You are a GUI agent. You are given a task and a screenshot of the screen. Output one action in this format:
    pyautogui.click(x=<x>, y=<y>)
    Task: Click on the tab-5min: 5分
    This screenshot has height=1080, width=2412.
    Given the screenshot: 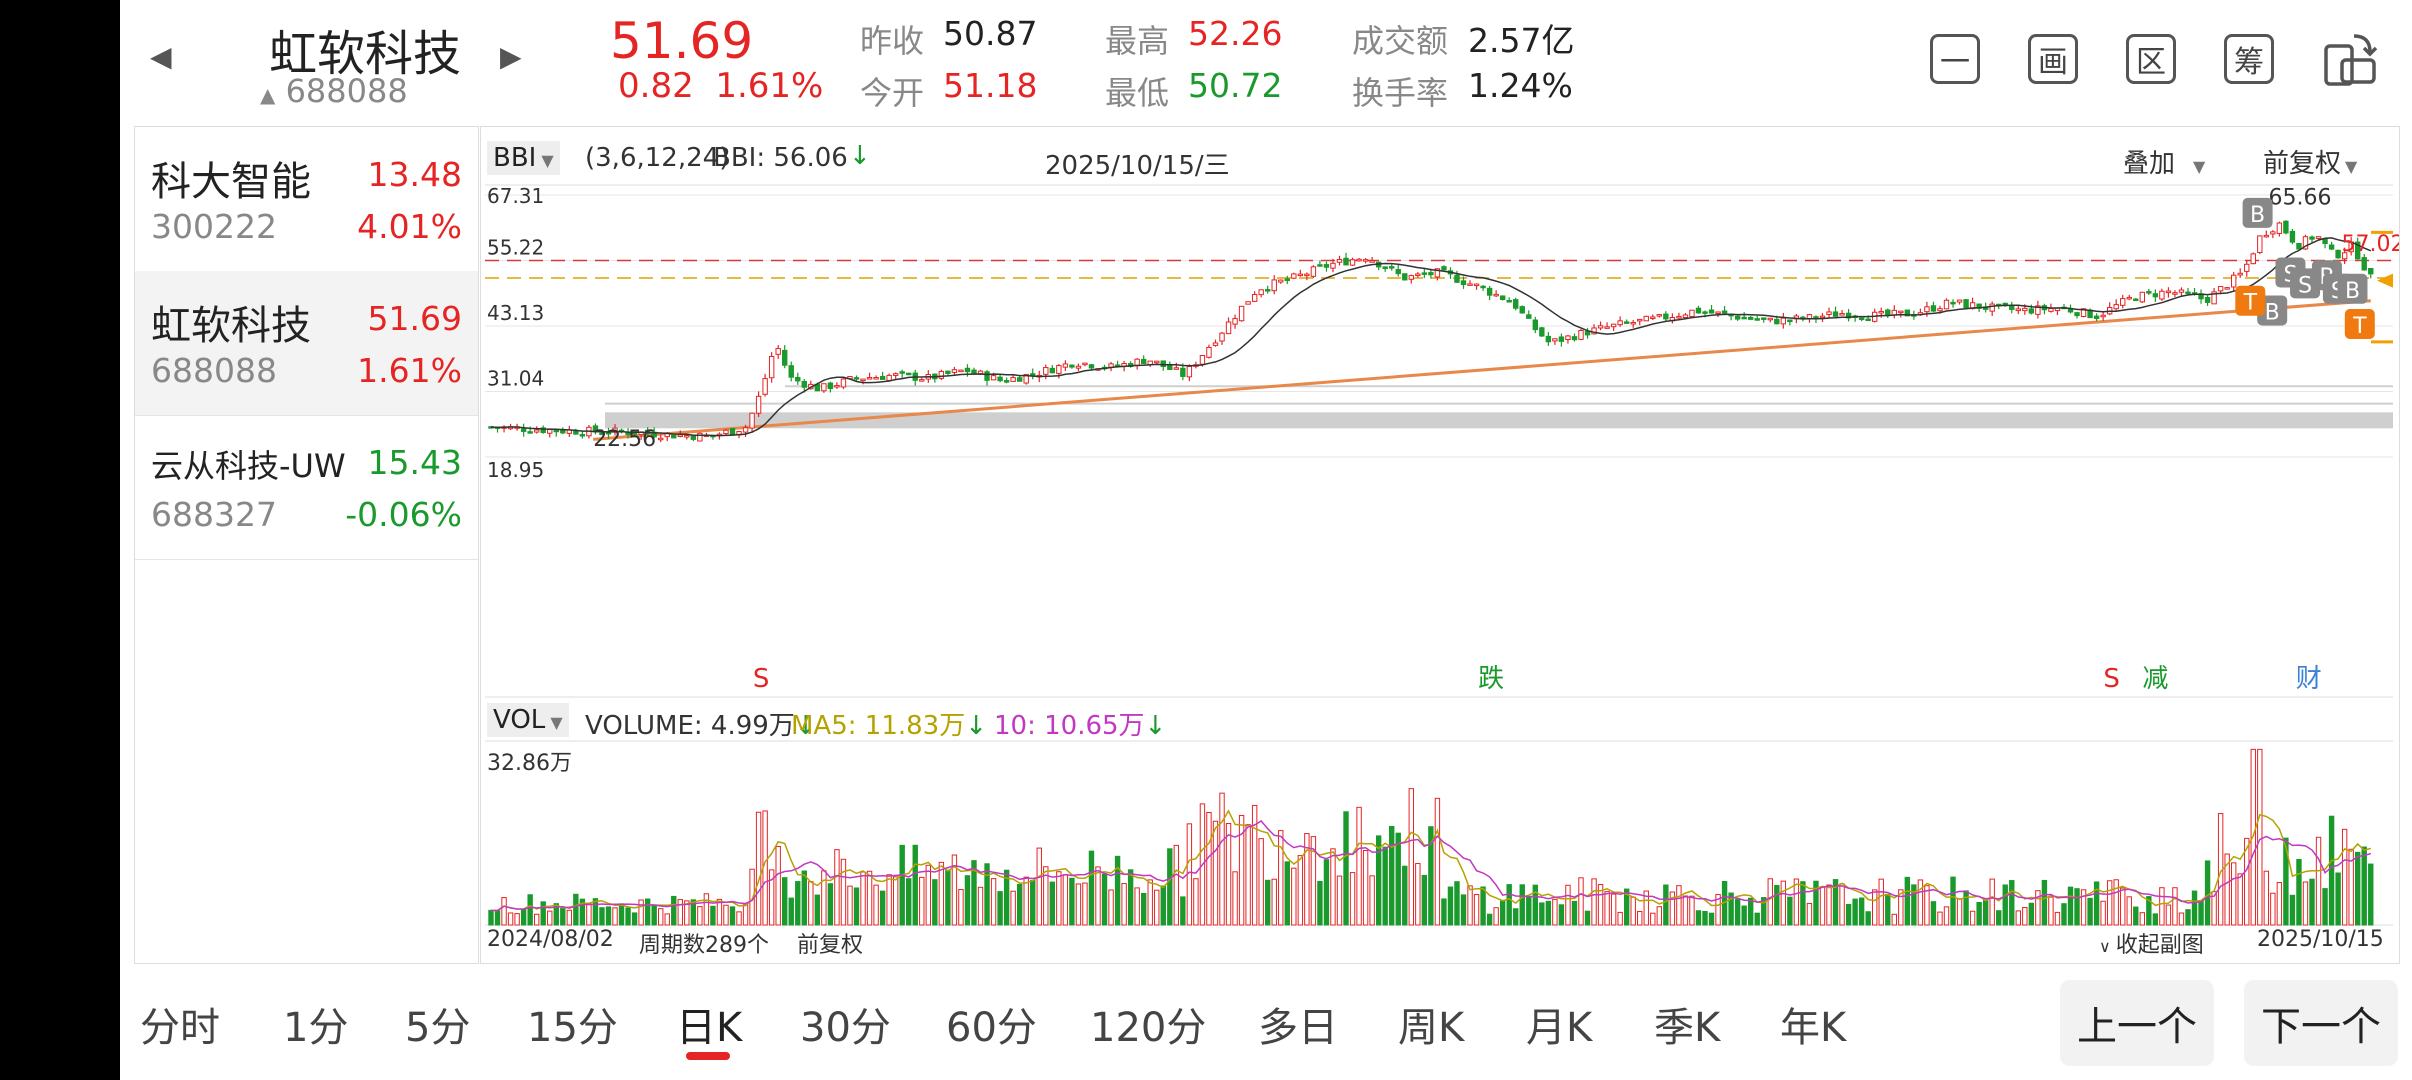 What is the action you would take?
    pyautogui.click(x=438, y=1028)
    